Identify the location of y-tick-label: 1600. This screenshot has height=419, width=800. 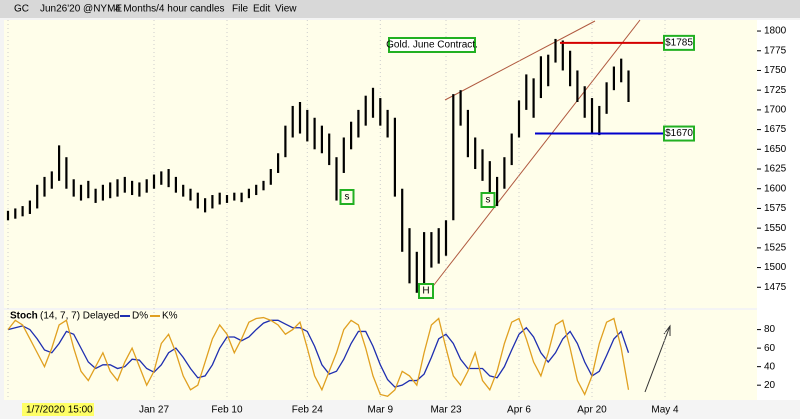
(775, 188).